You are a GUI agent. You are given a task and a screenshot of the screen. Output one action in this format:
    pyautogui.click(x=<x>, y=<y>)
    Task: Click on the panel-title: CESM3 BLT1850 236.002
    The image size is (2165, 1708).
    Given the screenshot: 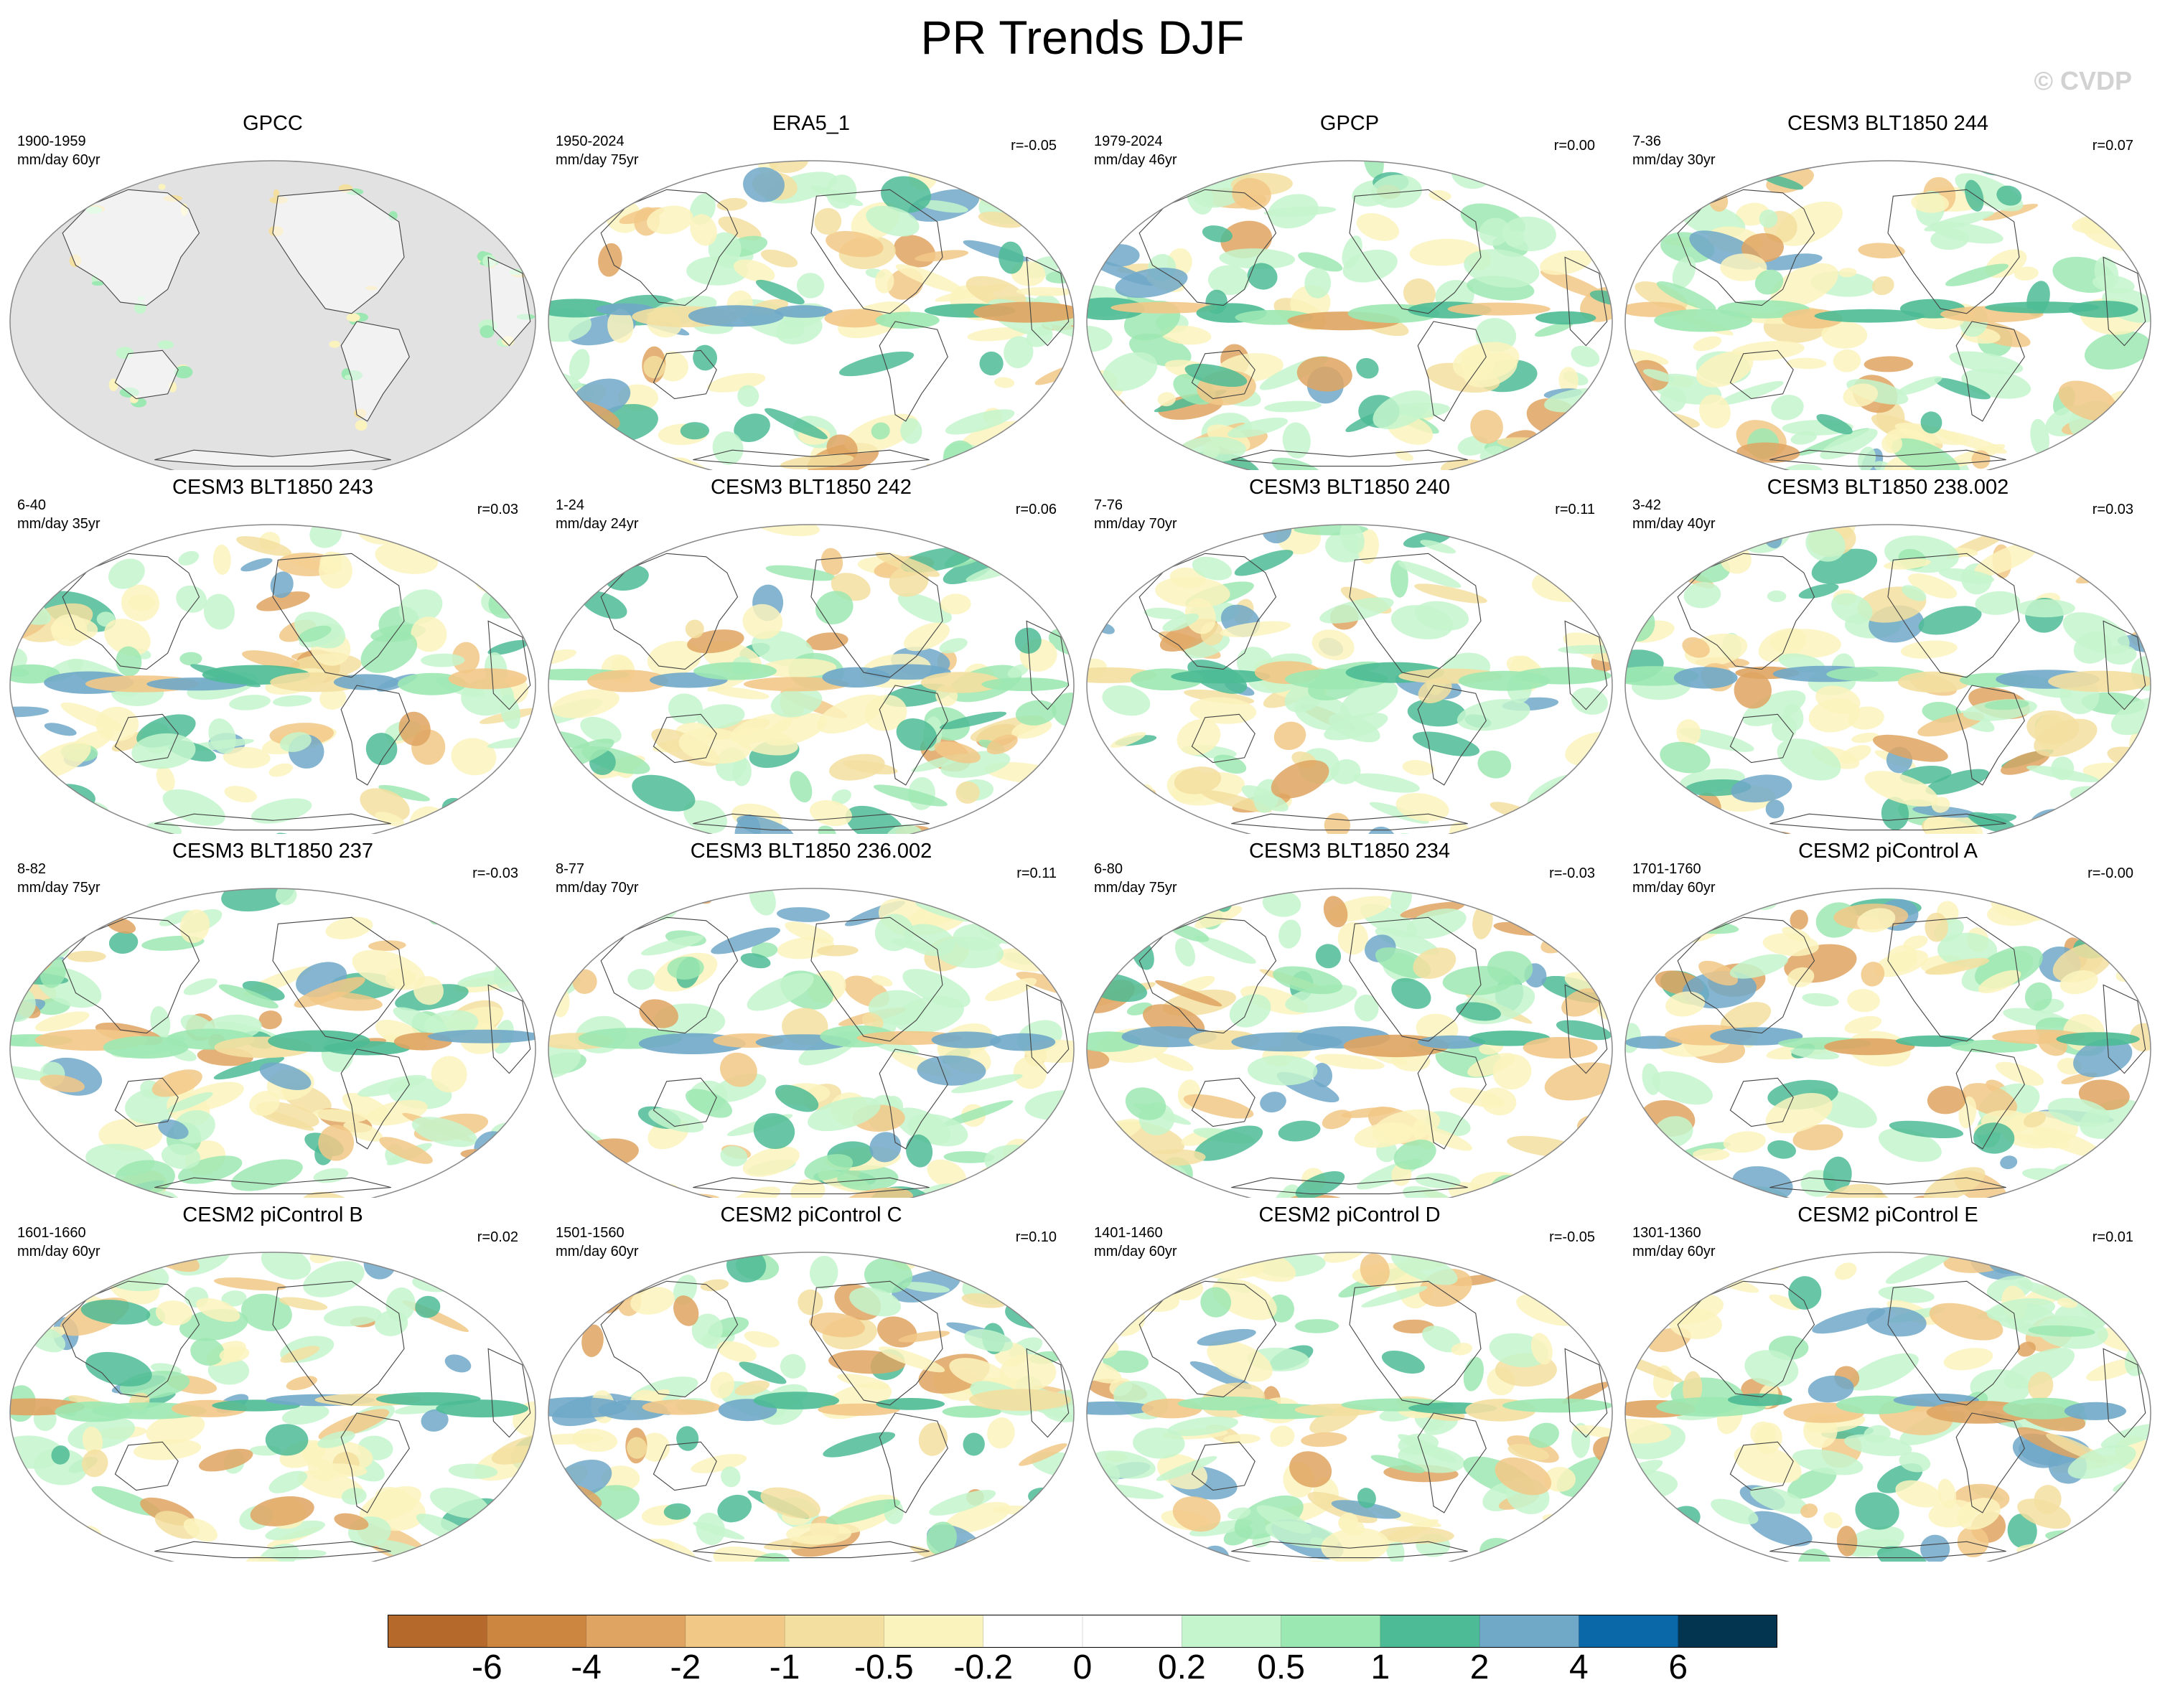 What is the action you would take?
    pyautogui.click(x=811, y=851)
    